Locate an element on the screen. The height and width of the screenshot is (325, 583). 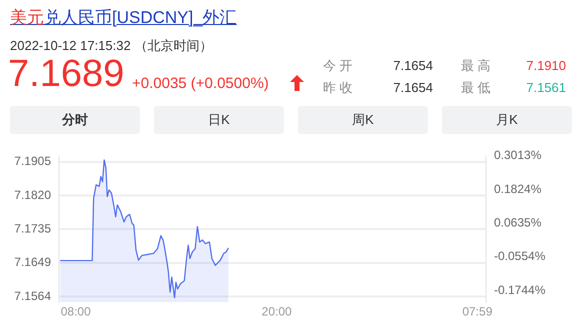
text: 7.1561 is located at coordinates (545, 88).